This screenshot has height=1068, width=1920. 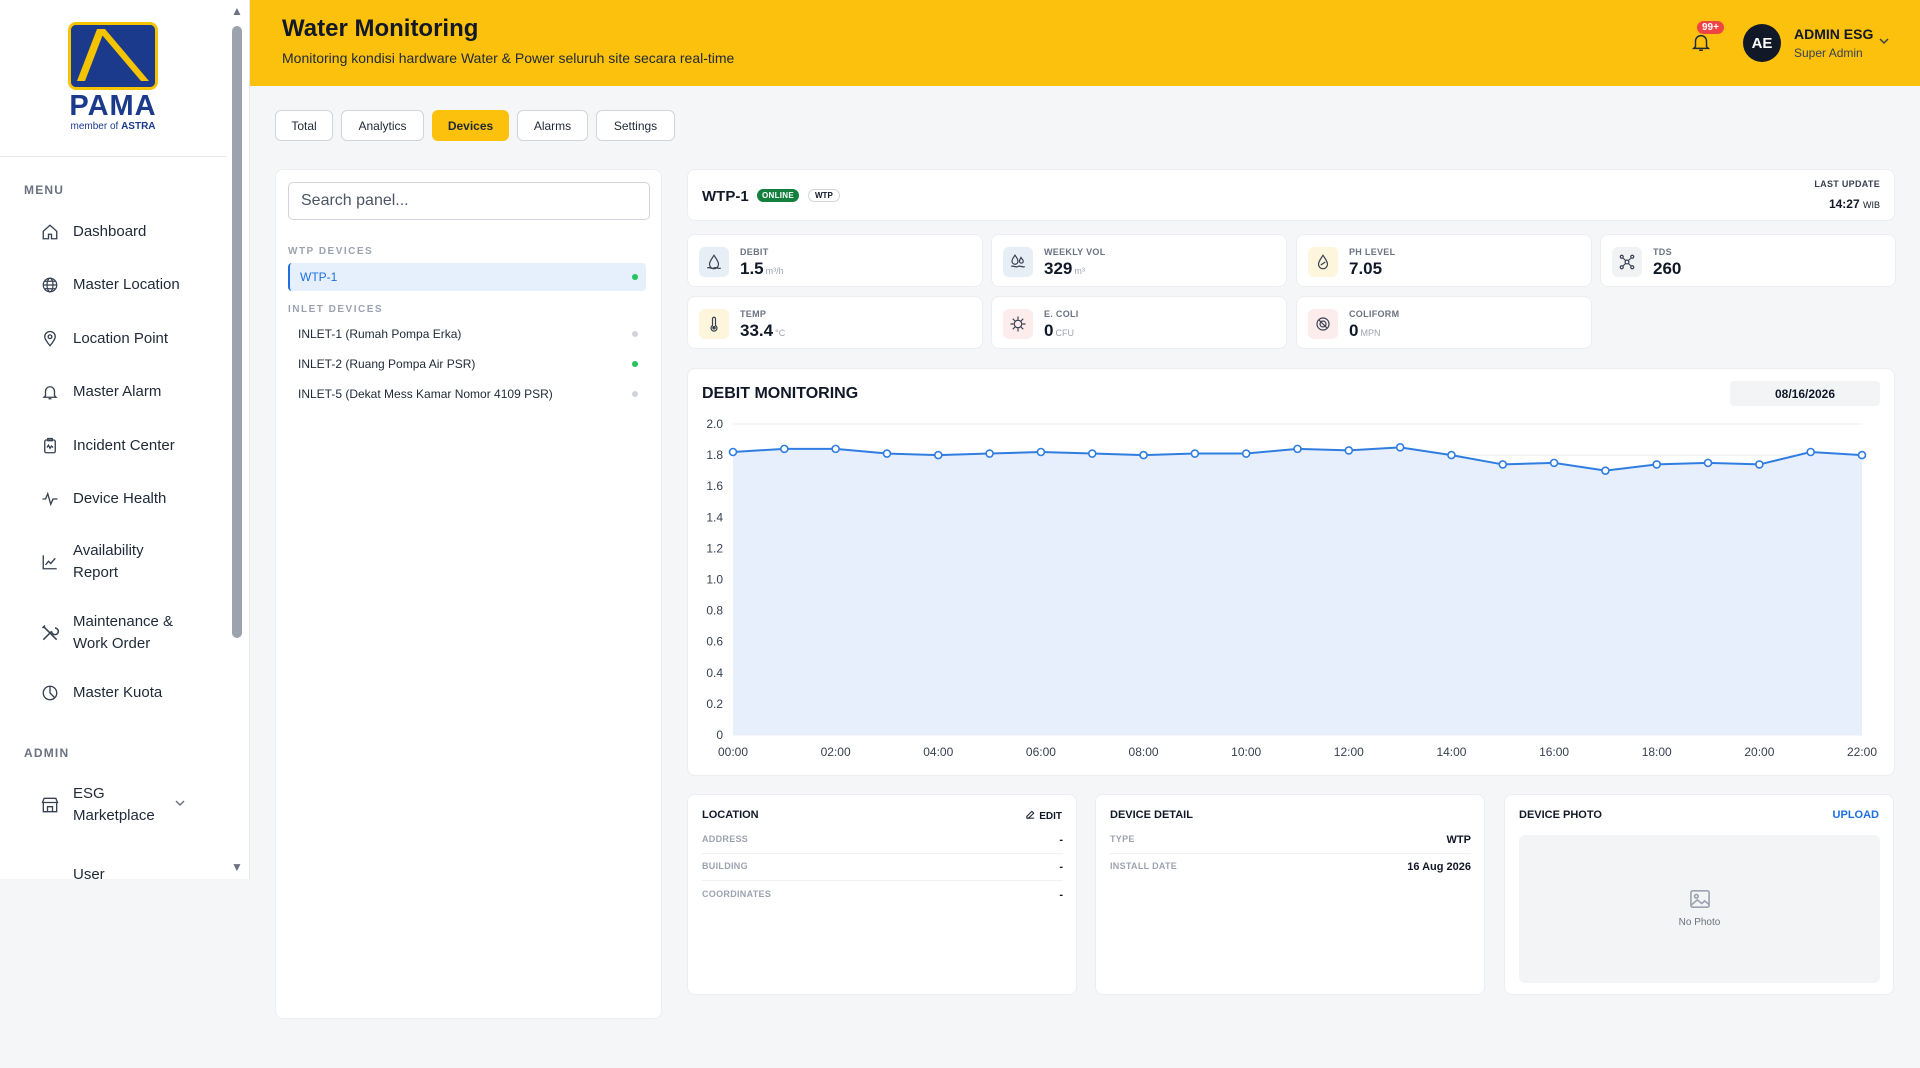 What do you see at coordinates (730, 815) in the screenshot?
I see `location-title: LOCATION` at bounding box center [730, 815].